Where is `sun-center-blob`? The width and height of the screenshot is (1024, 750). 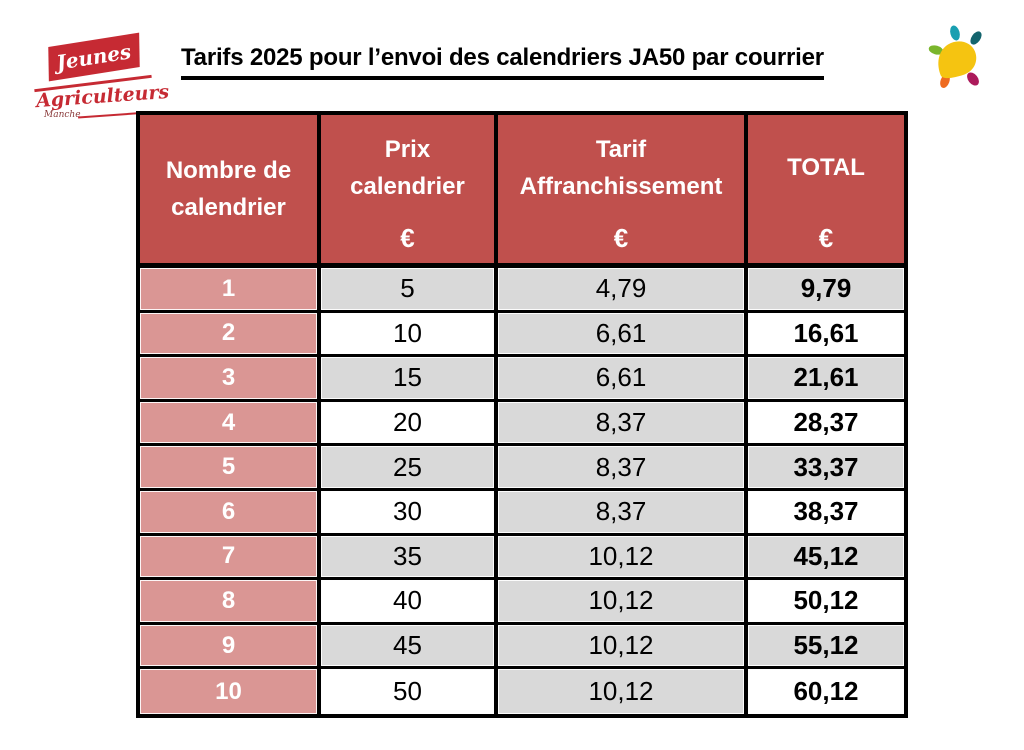 sun-center-blob is located at coordinates (957, 60).